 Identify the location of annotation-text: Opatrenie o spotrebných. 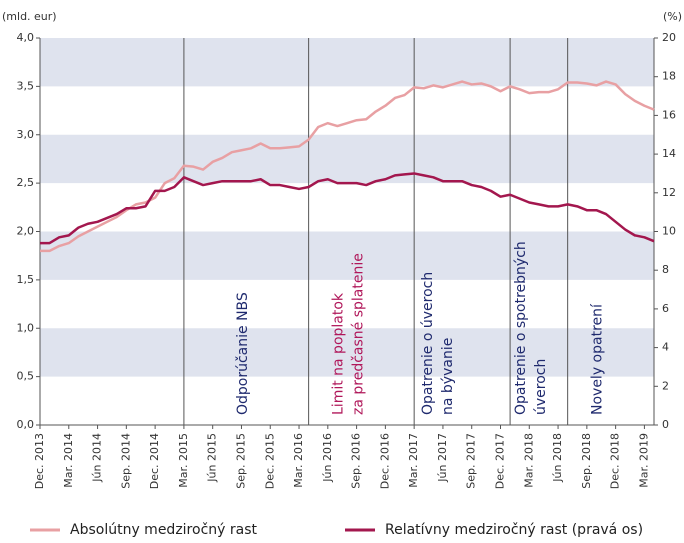
(521, 328).